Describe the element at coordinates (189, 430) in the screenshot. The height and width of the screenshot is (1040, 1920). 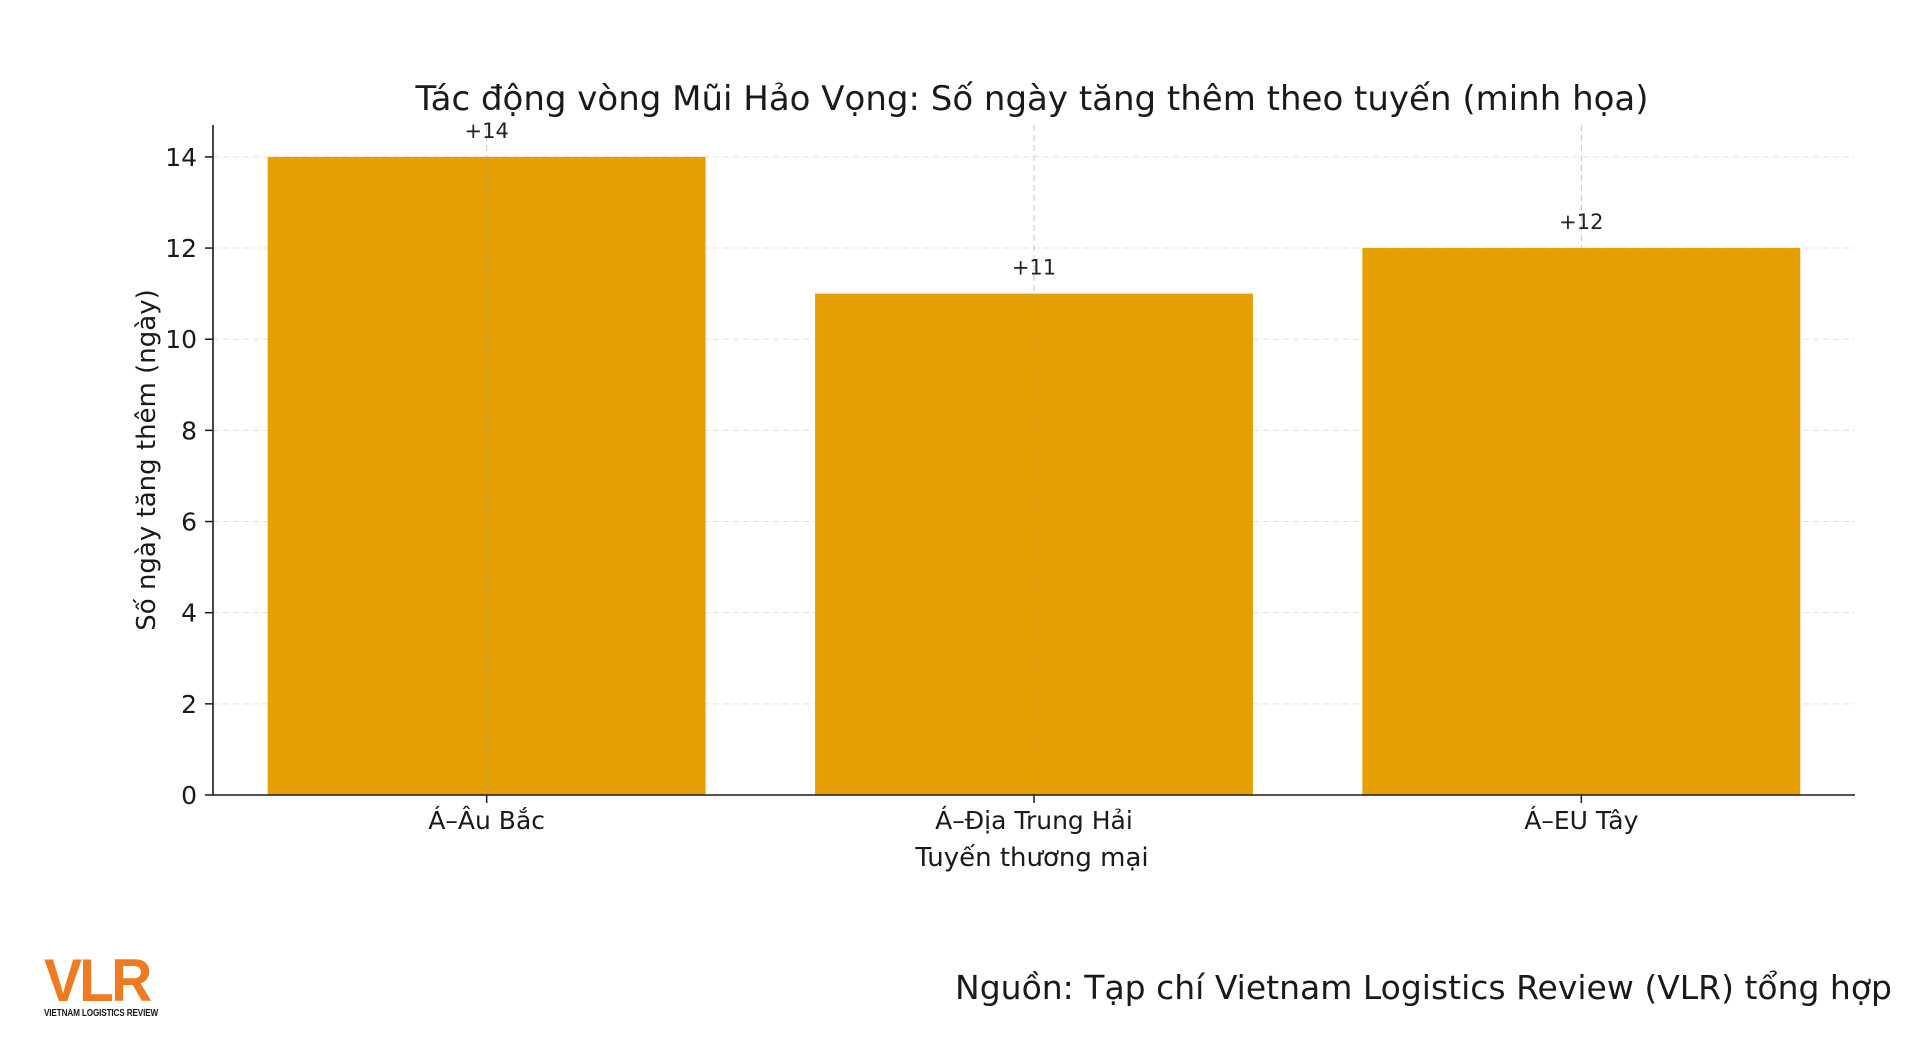
I see `y-tick-label-4: 8` at that location.